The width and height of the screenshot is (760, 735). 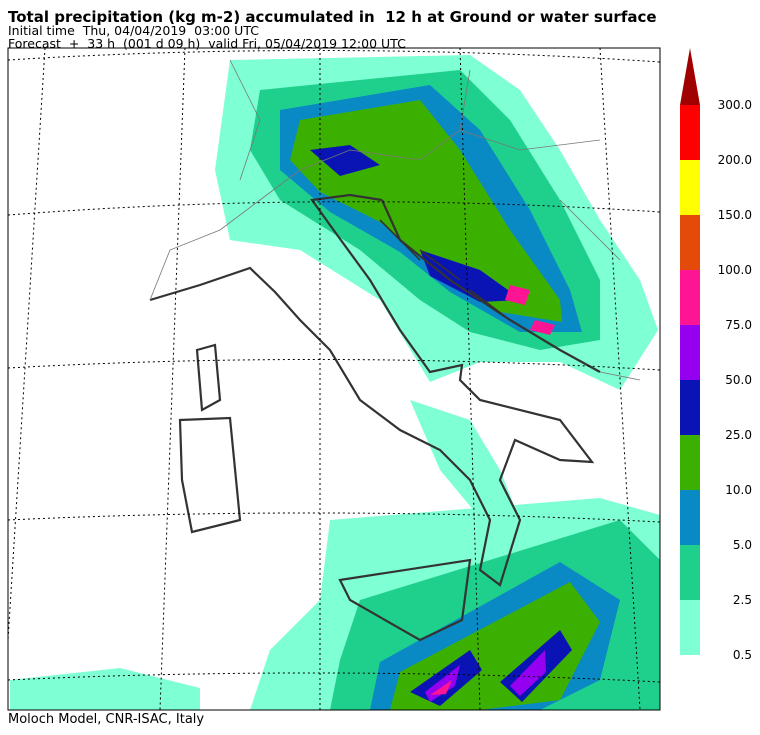 What do you see at coordinates (742, 600) in the screenshot?
I see `colorbar-label: 2.5` at bounding box center [742, 600].